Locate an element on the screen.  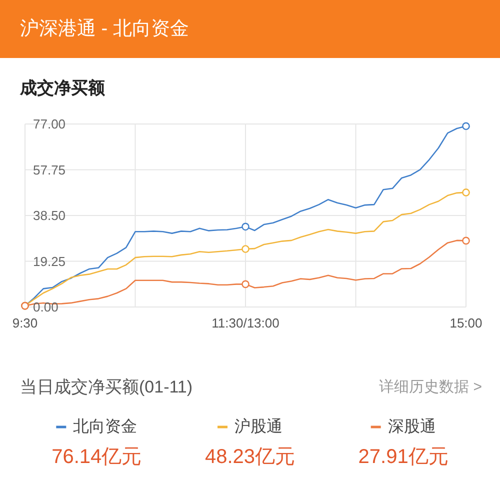
text: 48.23亿元 is located at coordinates (250, 457).